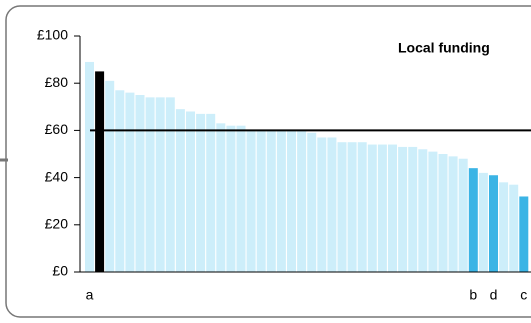  What do you see at coordinates (523, 295) in the screenshot?
I see `x-tick-label: c` at bounding box center [523, 295].